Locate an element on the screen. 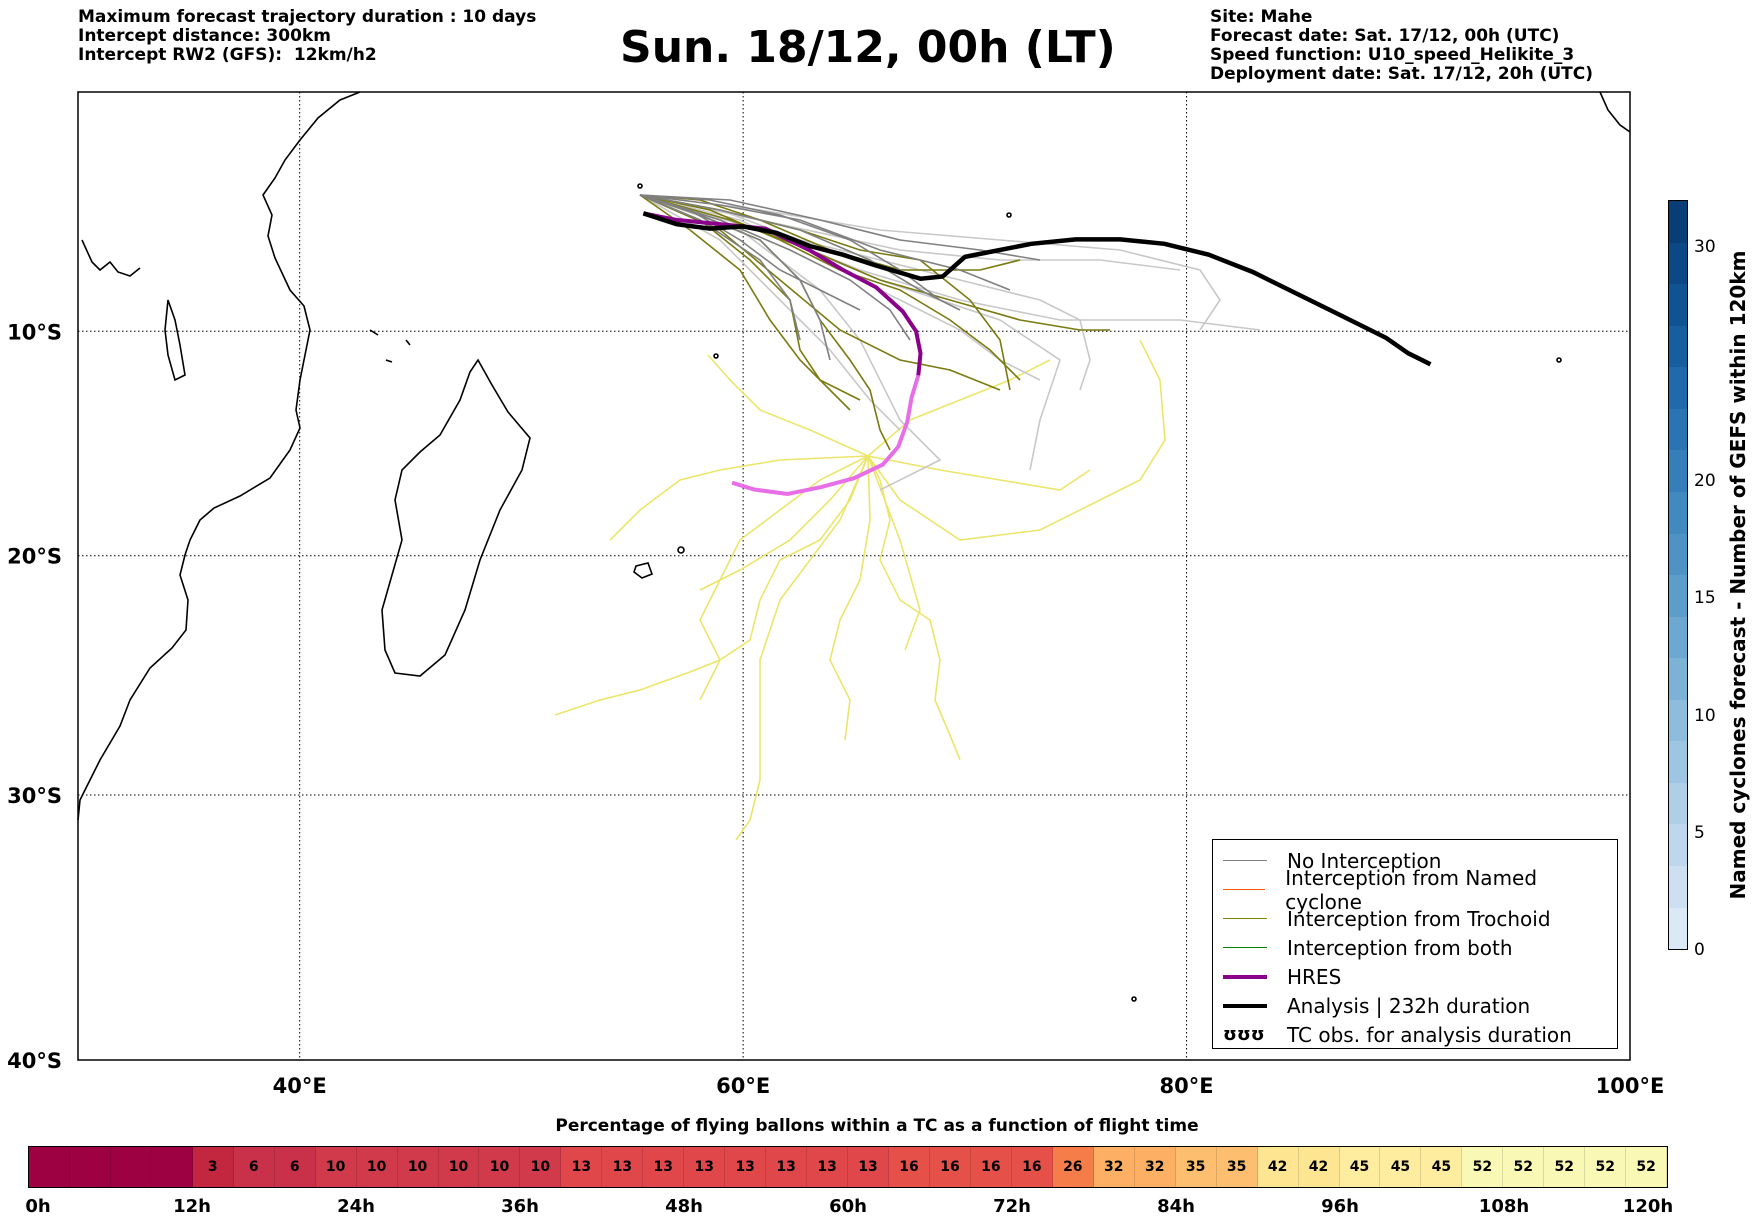 This screenshot has width=1754, height=1223. horn-coastline is located at coordinates (111, 258).